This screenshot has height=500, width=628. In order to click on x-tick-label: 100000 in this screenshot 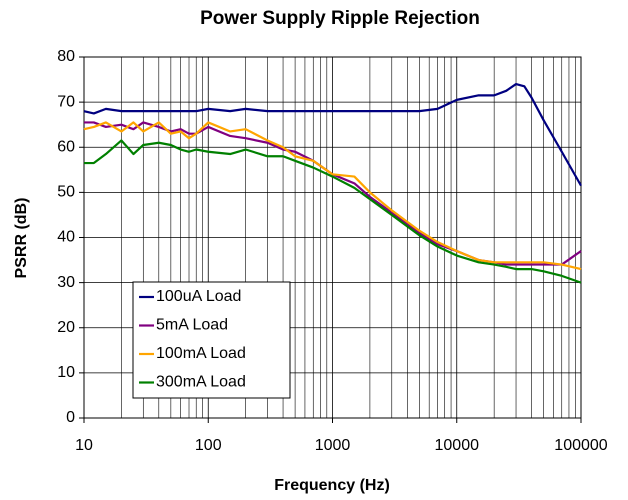, I will do `click(580, 445)`.